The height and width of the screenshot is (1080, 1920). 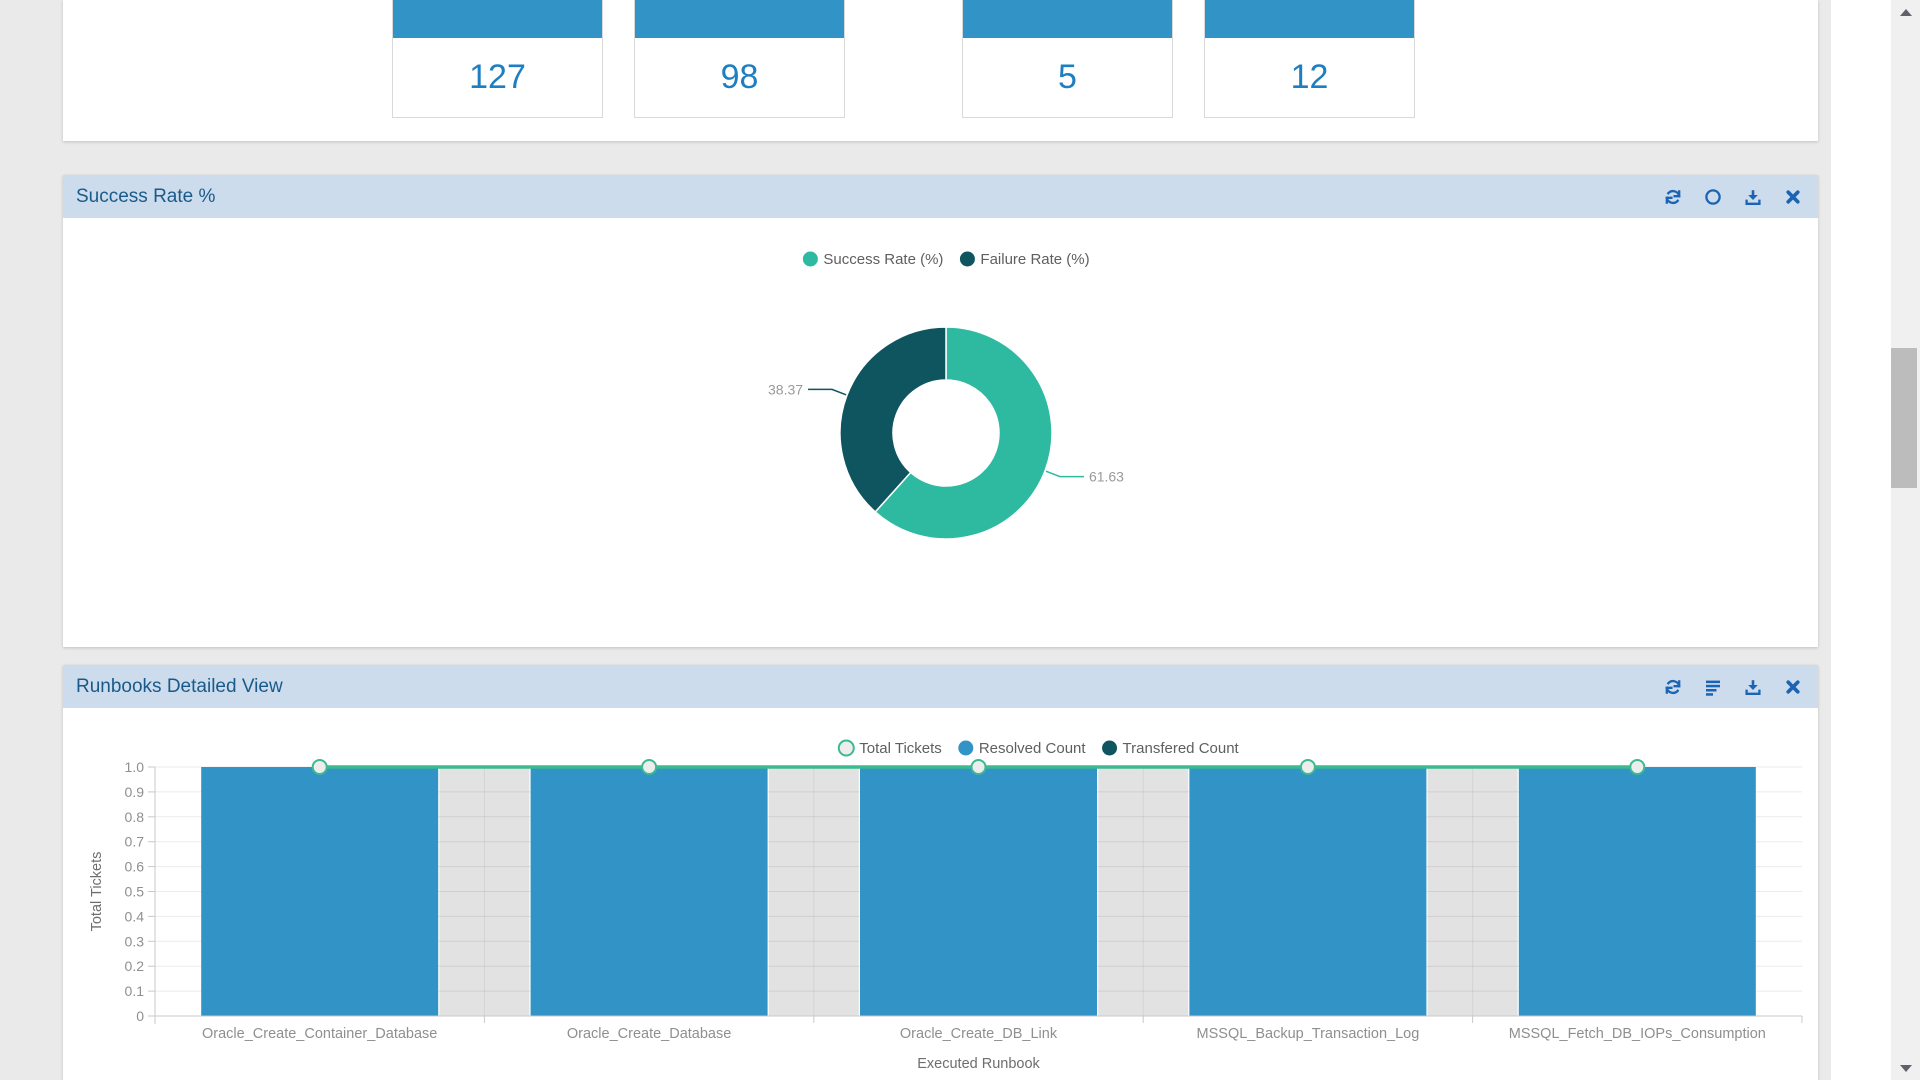 What do you see at coordinates (1713, 197) in the screenshot?
I see `circle-icon` at bounding box center [1713, 197].